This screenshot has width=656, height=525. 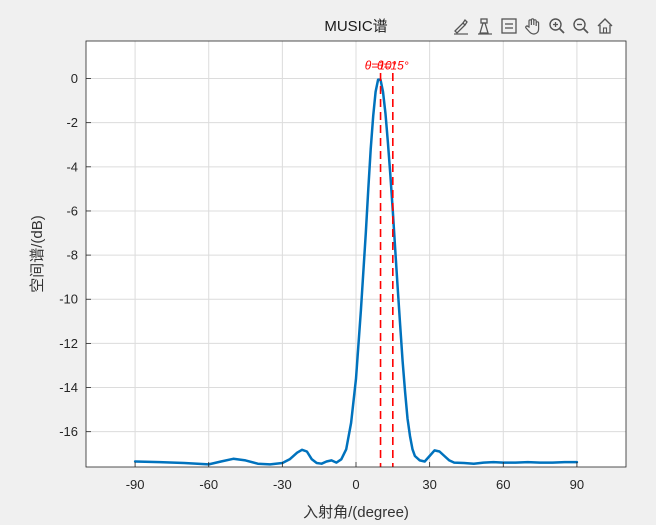 I want to click on y-tick-label: -2, so click(x=72, y=122).